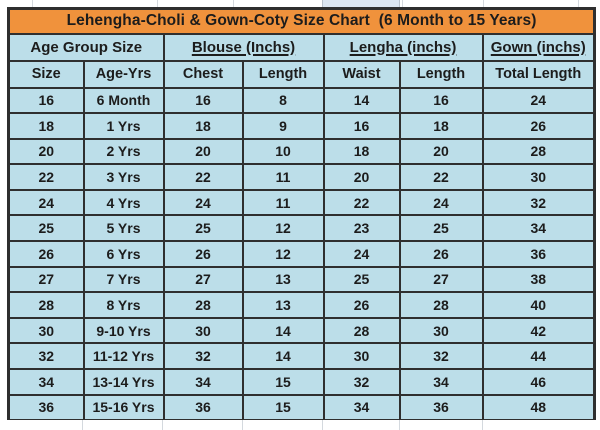 The width and height of the screenshot is (600, 430). I want to click on size-cell: 48, so click(538, 407).